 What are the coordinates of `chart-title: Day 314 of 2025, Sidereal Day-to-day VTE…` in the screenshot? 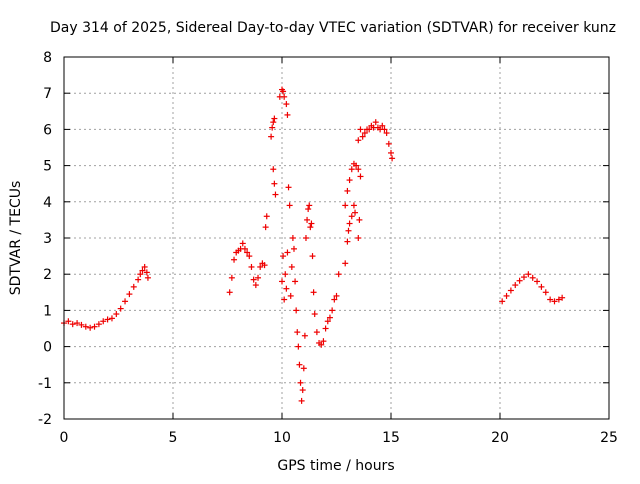 It's located at (333, 28).